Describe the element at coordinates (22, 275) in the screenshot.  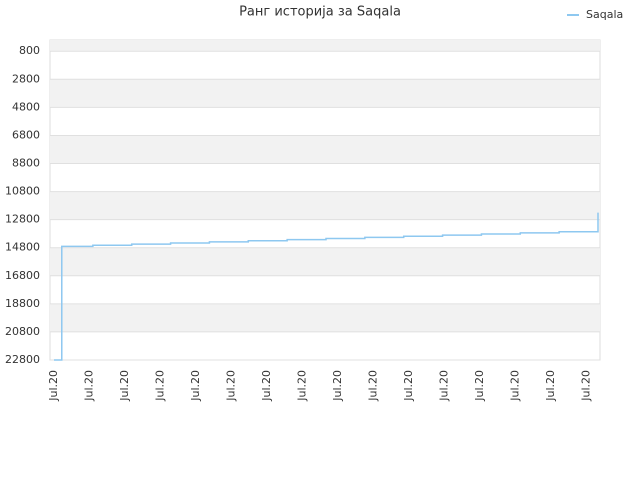
I see `y-tick-label: 16800` at that location.